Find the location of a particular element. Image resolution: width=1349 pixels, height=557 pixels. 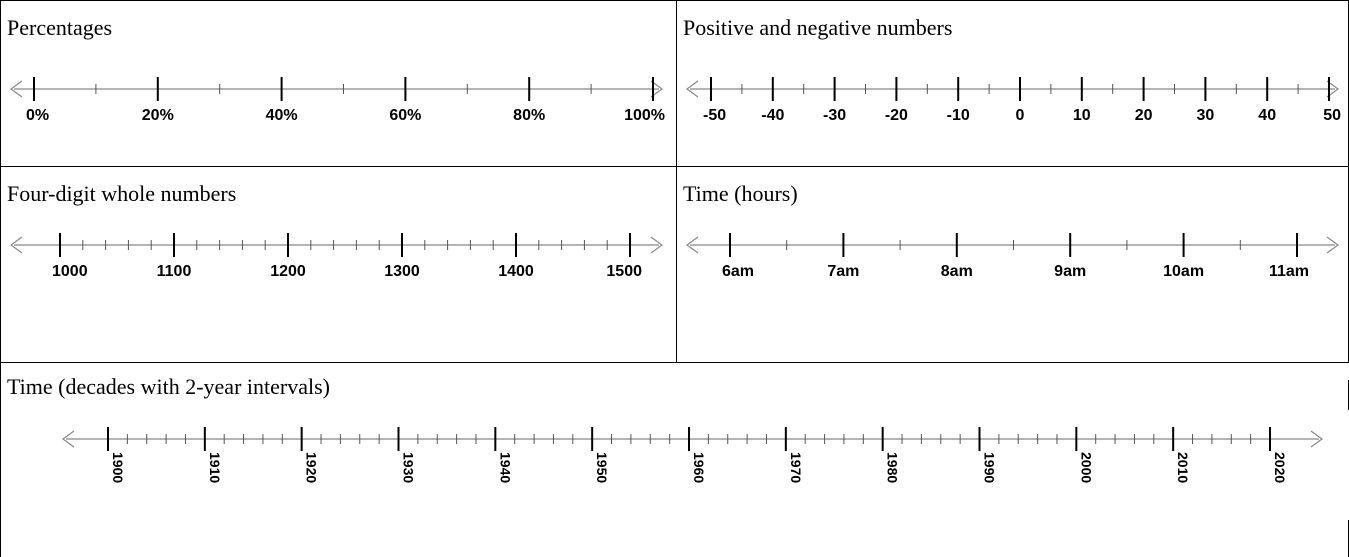

tick-label: -50 is located at coordinates (714, 115).